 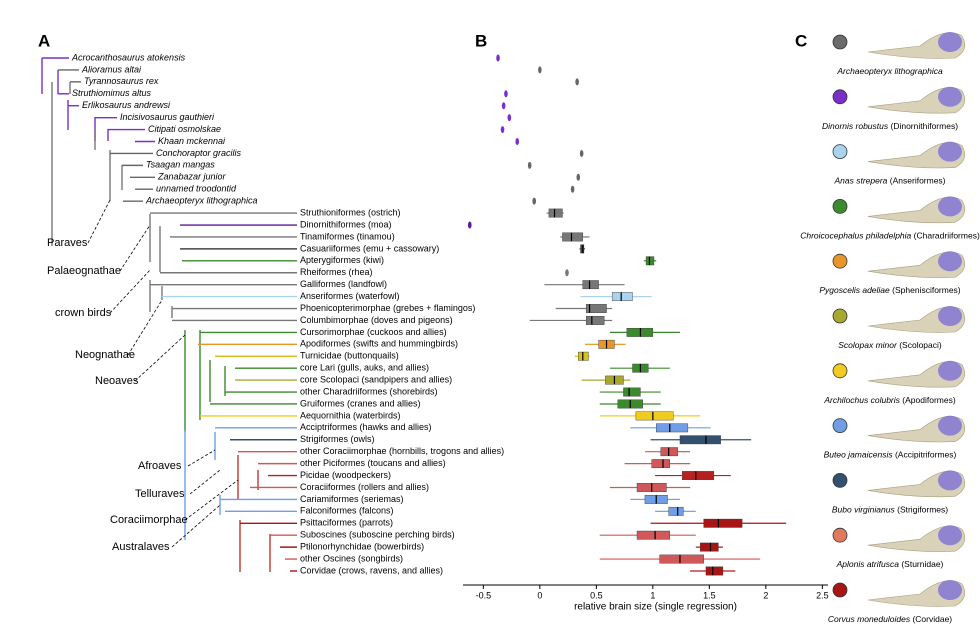 What do you see at coordinates (111, 69) in the screenshot?
I see `taxon-label: Alioramus altai` at bounding box center [111, 69].